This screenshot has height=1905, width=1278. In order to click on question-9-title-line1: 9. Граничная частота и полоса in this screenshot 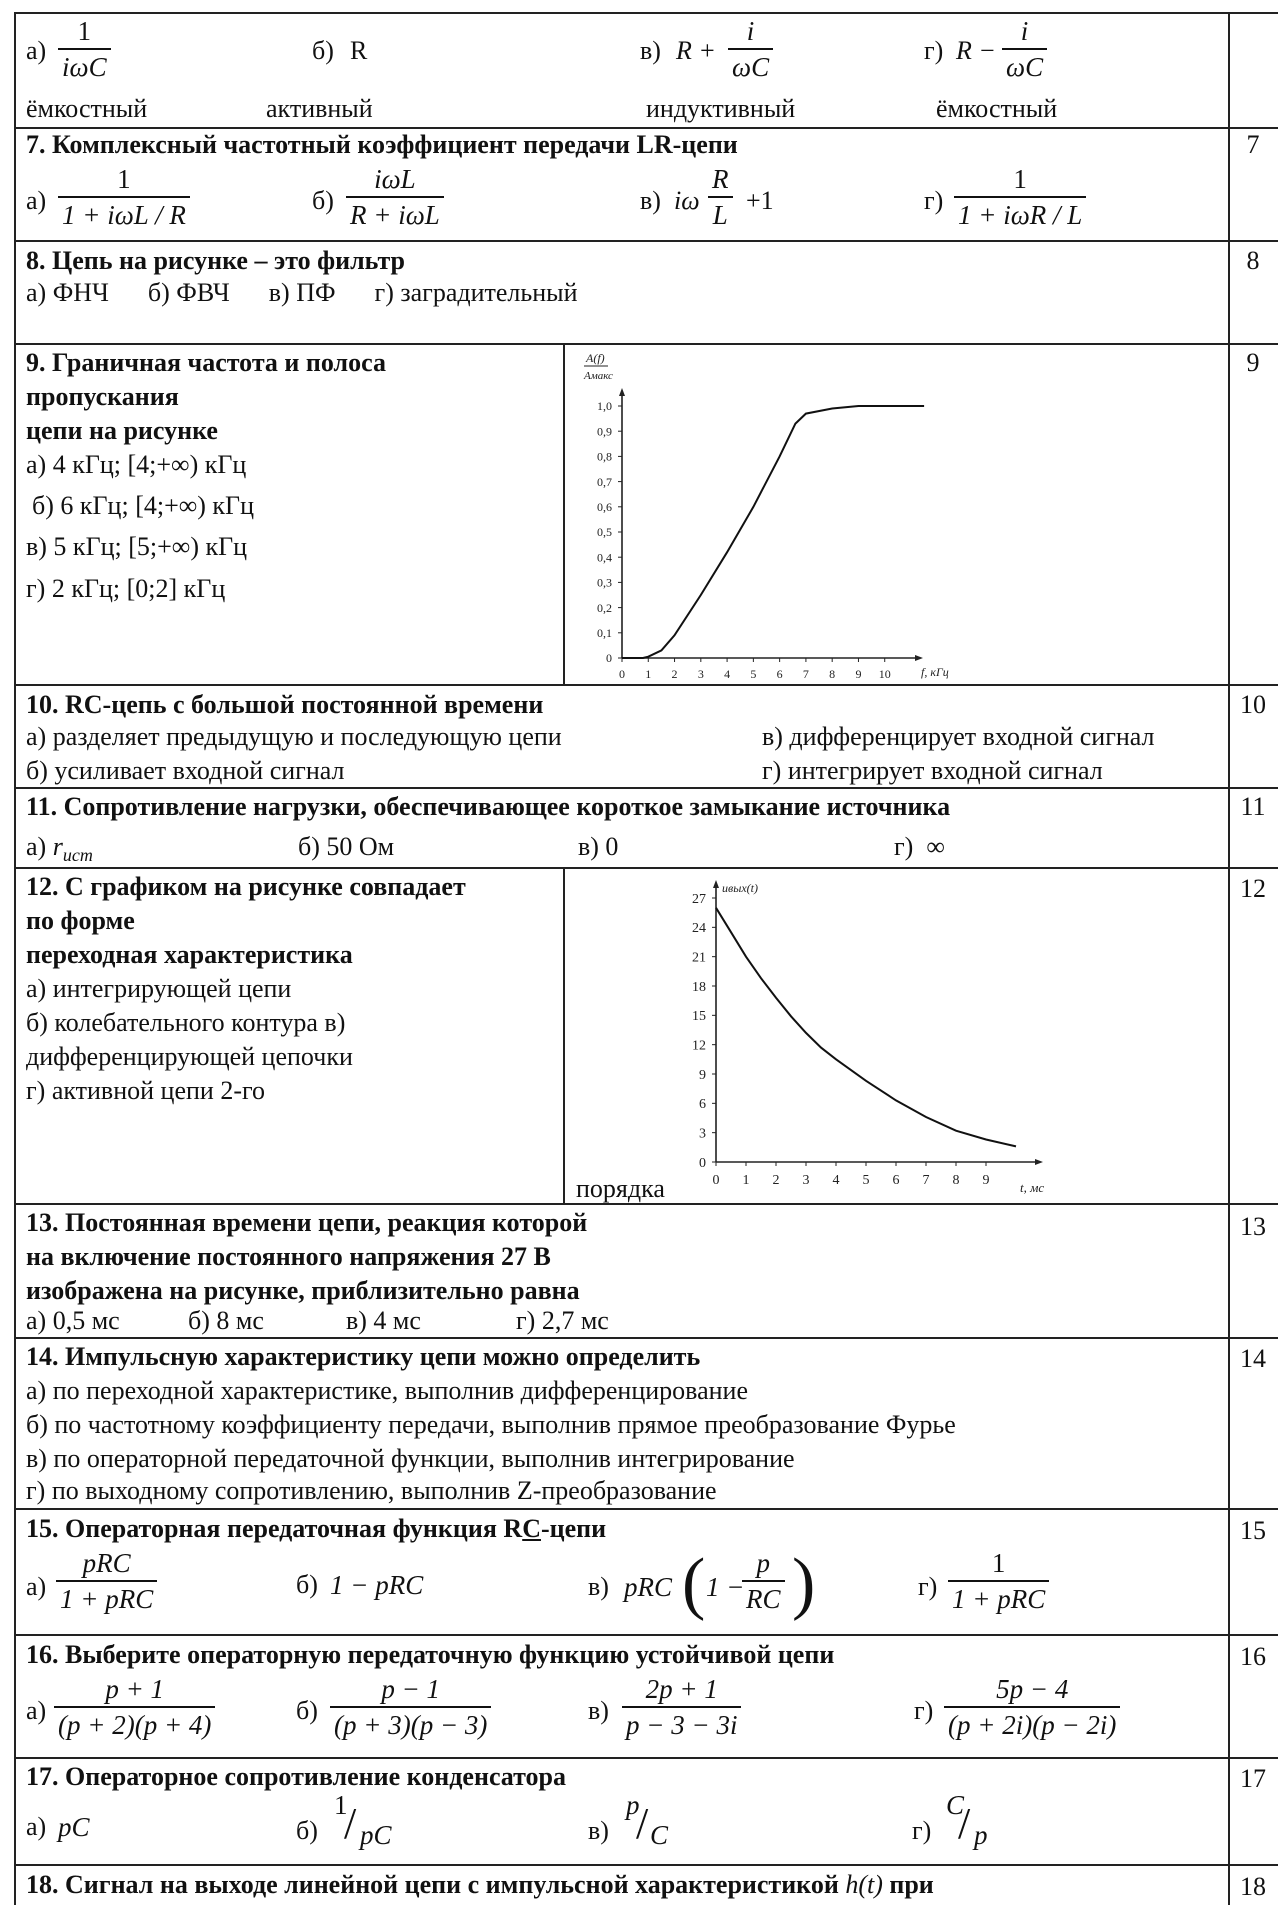, I will do `click(206, 362)`.